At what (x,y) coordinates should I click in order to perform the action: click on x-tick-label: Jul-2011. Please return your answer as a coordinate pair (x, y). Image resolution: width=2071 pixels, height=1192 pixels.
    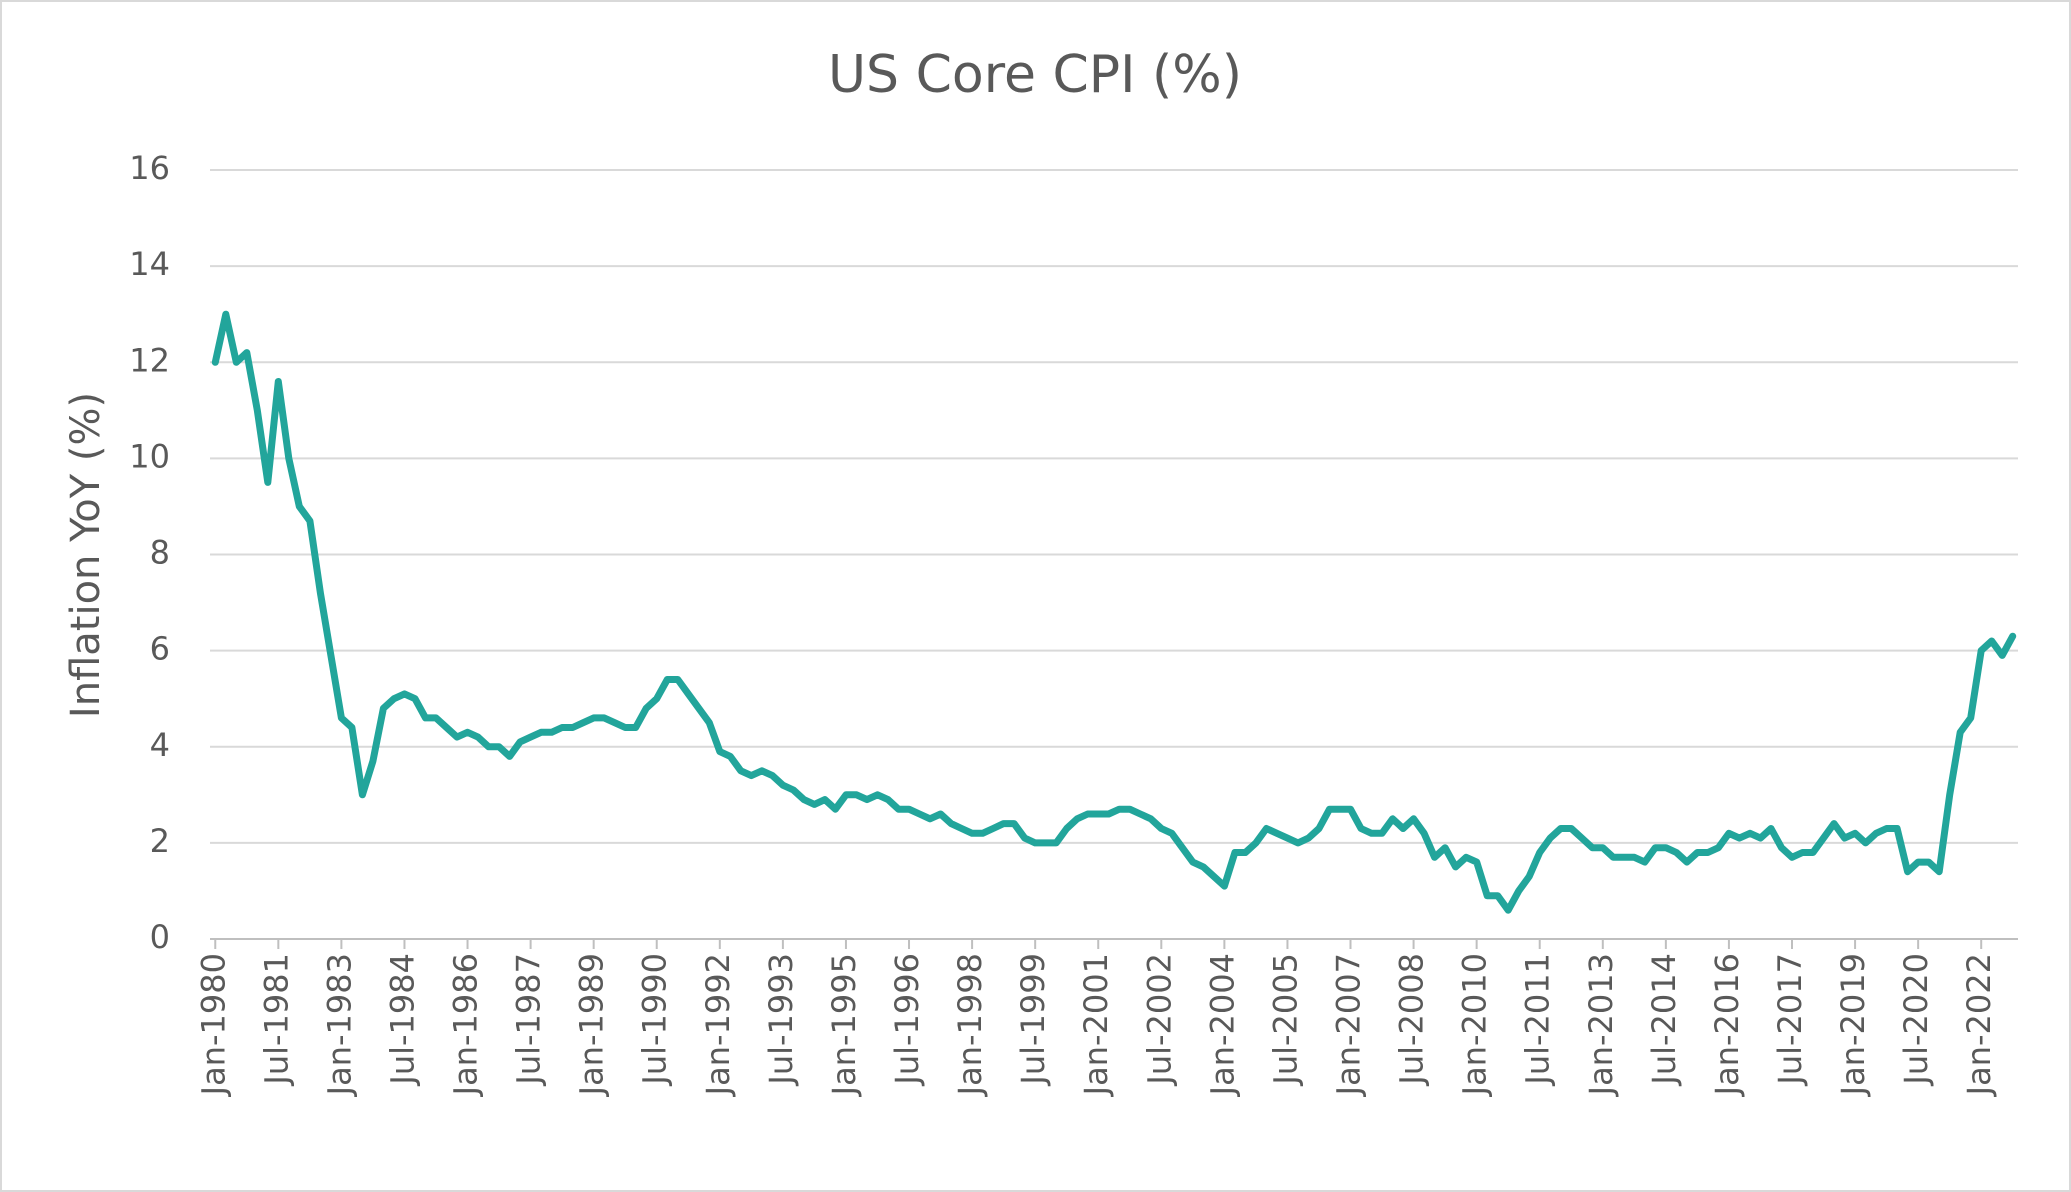
    Looking at the image, I should click on (1538, 1020).